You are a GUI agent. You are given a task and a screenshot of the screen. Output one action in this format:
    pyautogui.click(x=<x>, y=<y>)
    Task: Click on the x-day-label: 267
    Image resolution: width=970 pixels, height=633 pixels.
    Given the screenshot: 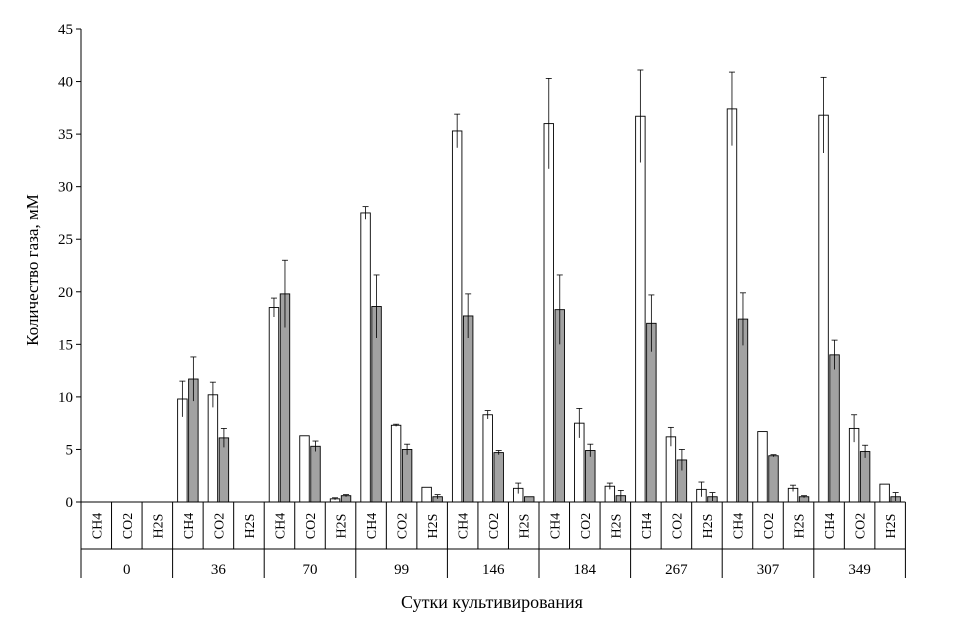 What is the action you would take?
    pyautogui.click(x=676, y=570)
    